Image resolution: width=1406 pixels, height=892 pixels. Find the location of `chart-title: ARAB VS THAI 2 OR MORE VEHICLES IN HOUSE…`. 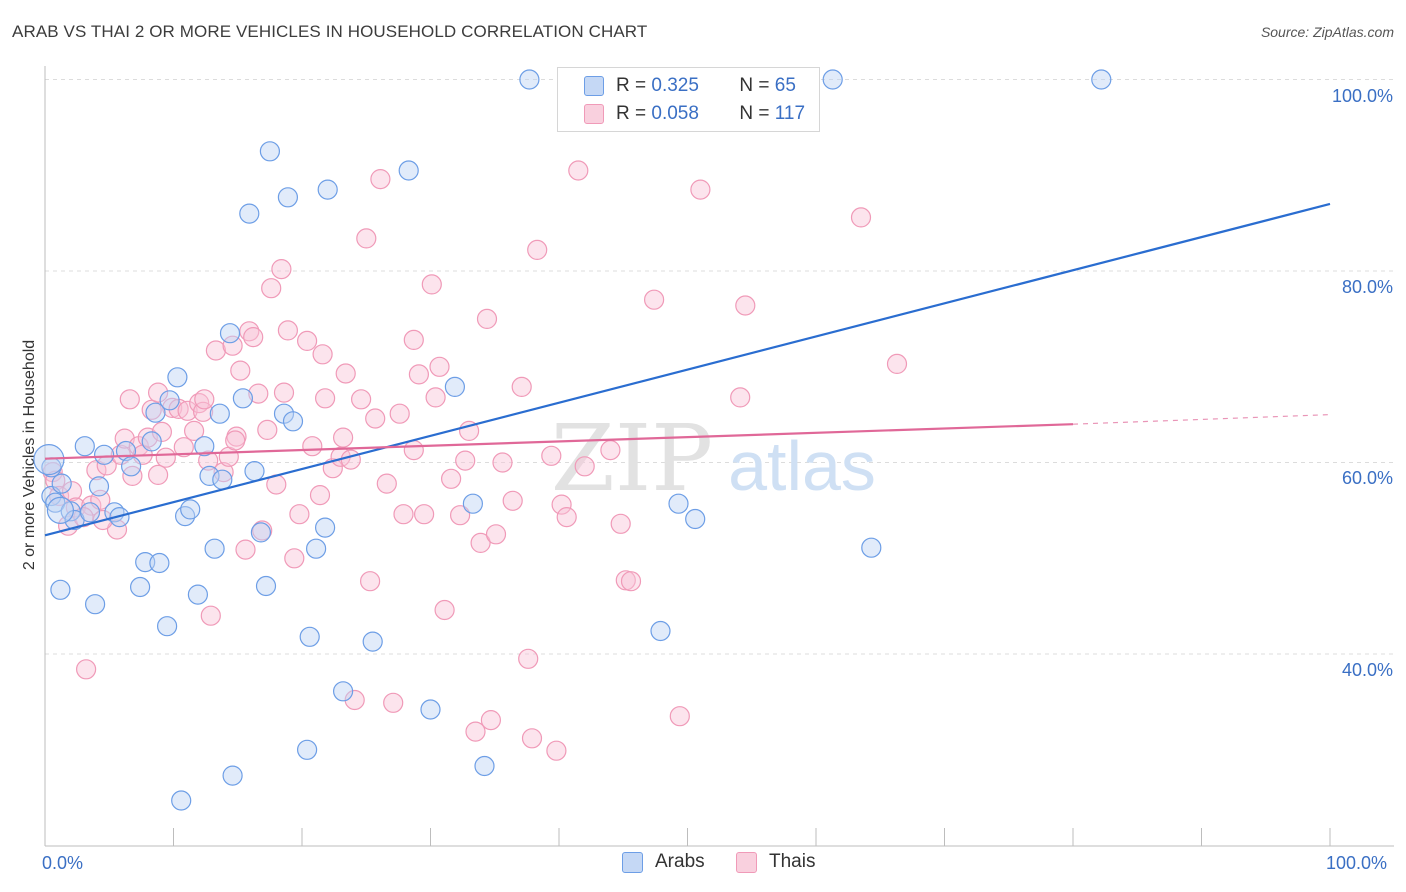

chart-title: ARAB VS THAI 2 OR MORE VEHICLES IN HOUSE… is located at coordinates (330, 31).